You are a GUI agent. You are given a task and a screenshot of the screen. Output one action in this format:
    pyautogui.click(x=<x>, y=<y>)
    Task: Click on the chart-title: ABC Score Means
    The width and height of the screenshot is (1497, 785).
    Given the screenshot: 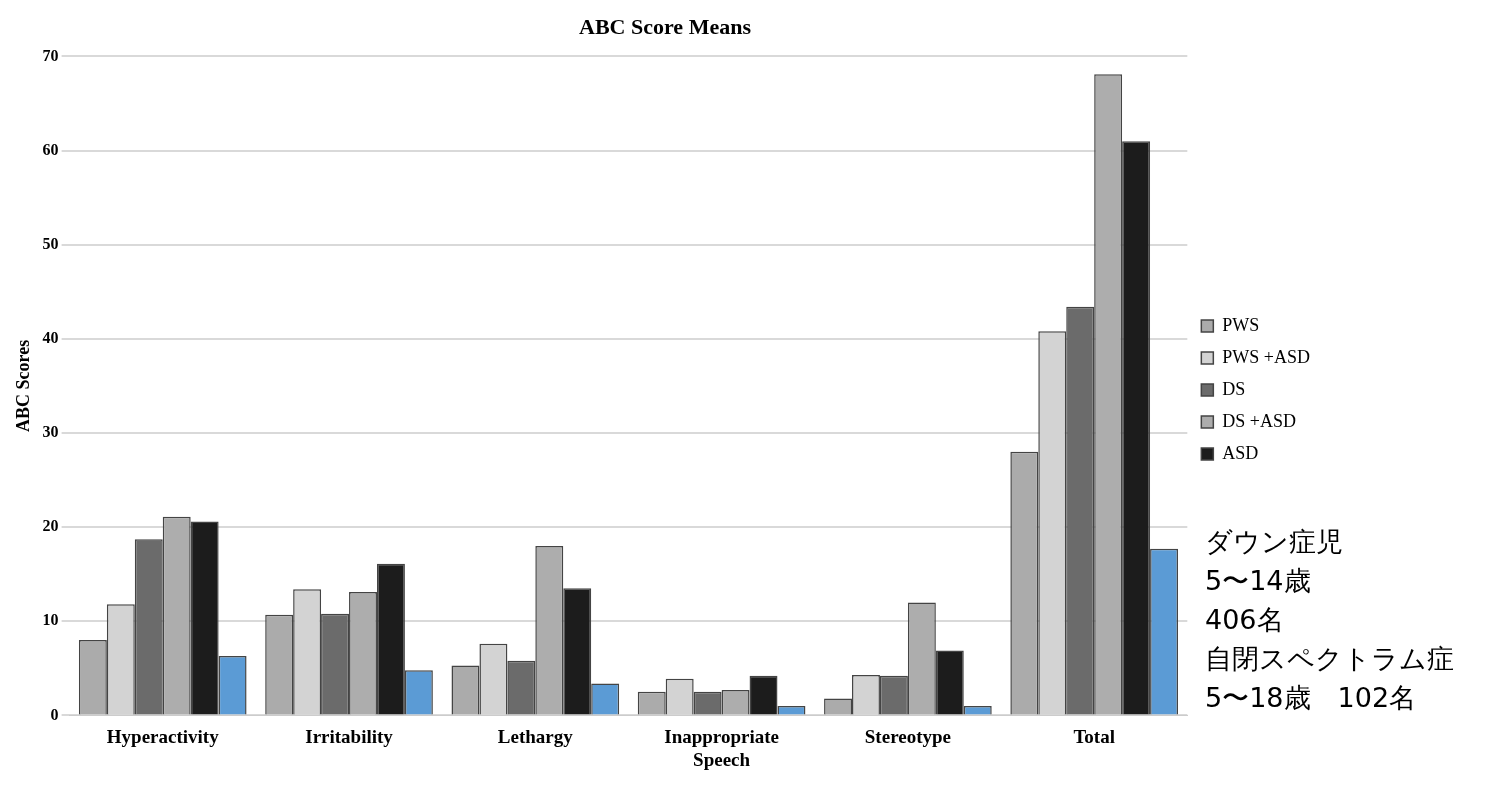 What is the action you would take?
    pyautogui.click(x=665, y=26)
    